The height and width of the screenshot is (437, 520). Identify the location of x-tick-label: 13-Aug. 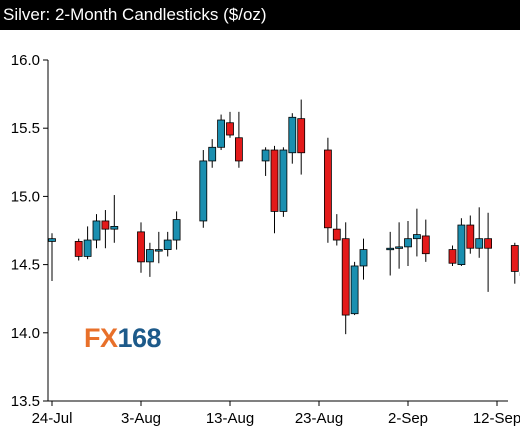
(230, 418).